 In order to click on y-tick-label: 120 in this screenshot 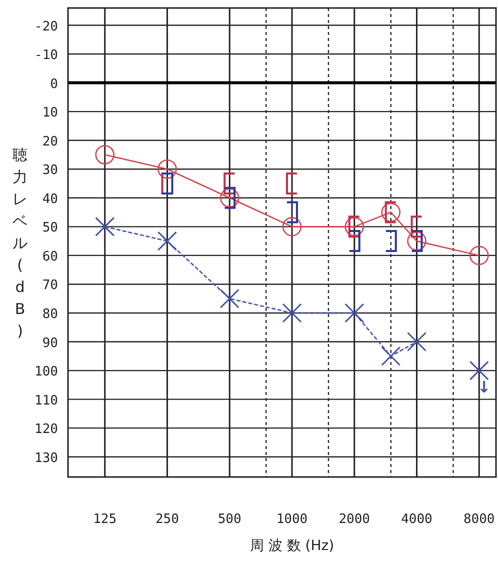, I will do `click(46, 430)`.